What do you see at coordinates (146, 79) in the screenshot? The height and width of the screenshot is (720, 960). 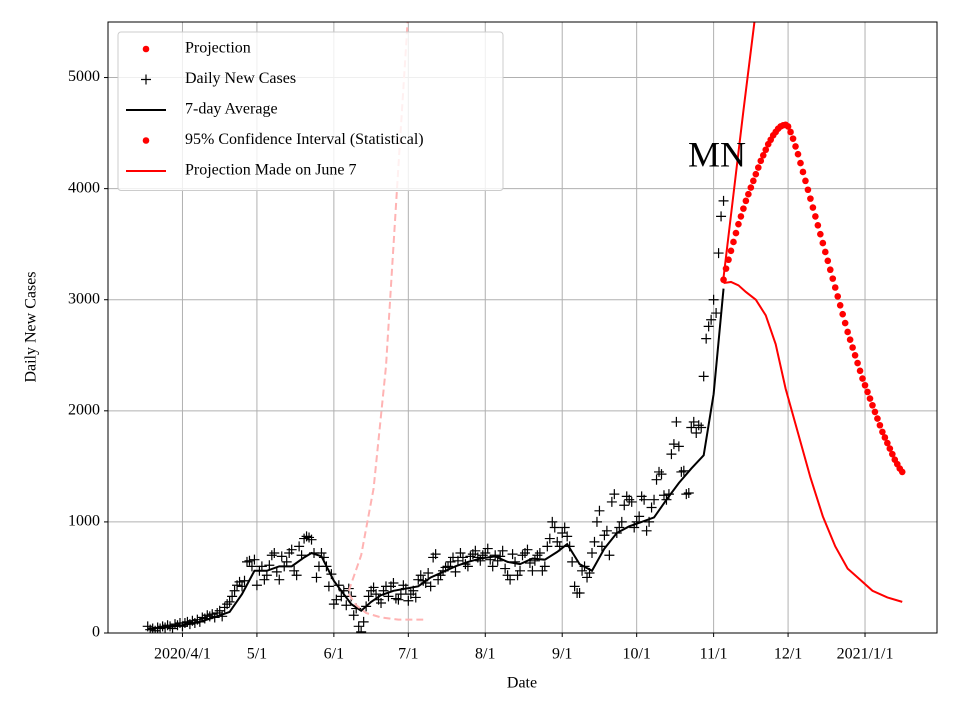 I see `legend-marker` at bounding box center [146, 79].